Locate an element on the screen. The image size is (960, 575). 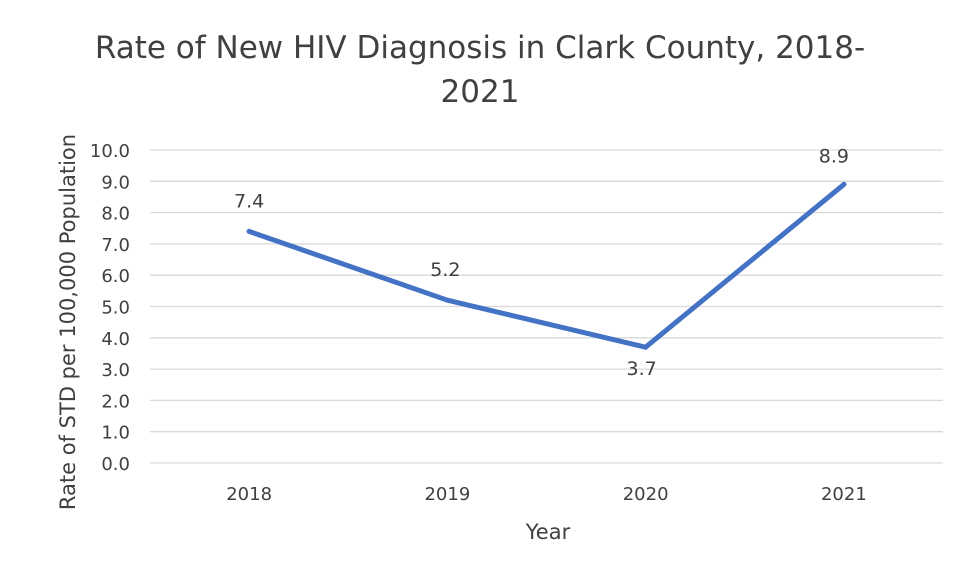
y-tick-labels: 0.0 1.0 2.0 3.0 4.0 5.0 6.0 7.0 8.0 9.0 10.0 is located at coordinates (110, 308).